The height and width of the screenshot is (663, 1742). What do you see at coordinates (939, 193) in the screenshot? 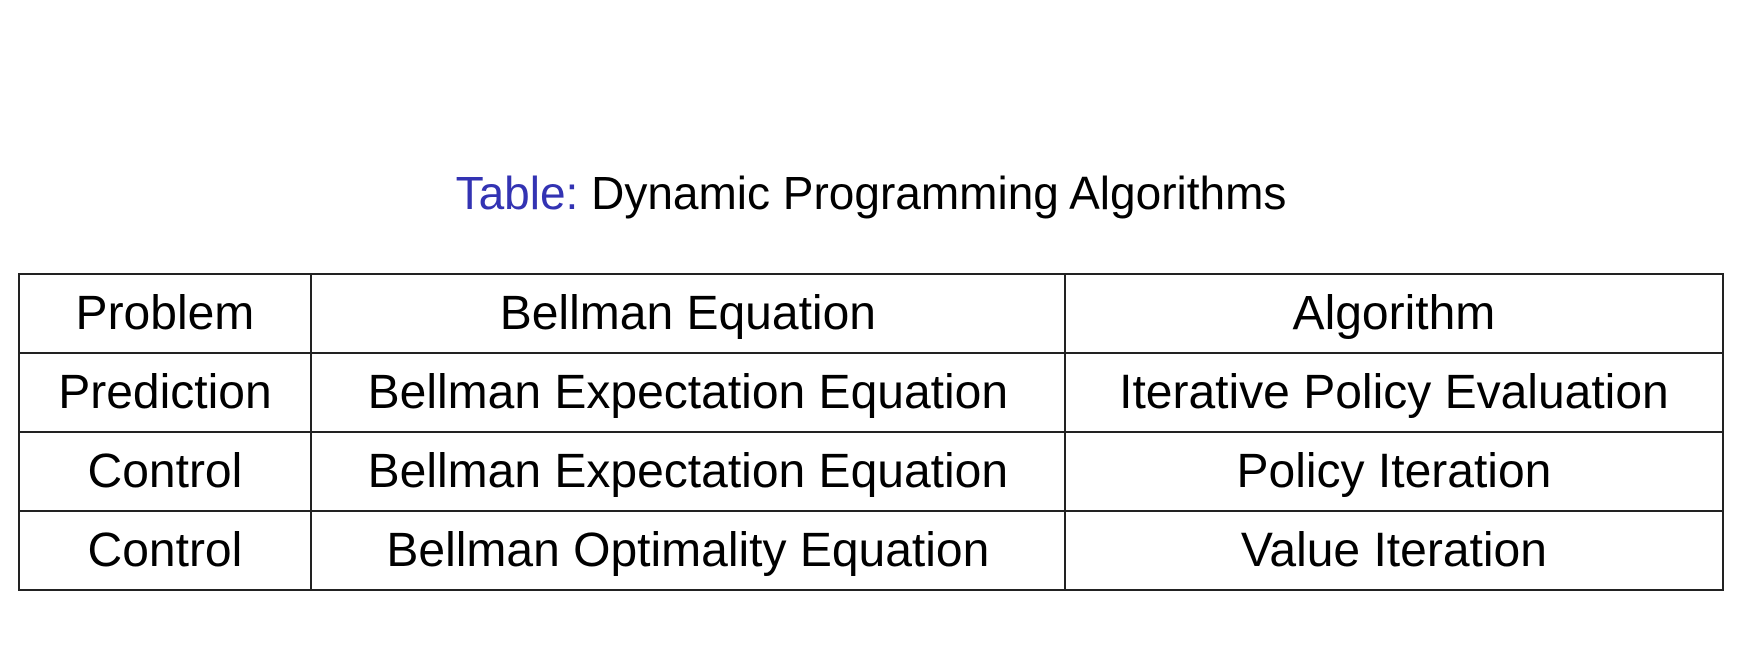
I see `caption-title: Dynamic Programming Algorithms` at bounding box center [939, 193].